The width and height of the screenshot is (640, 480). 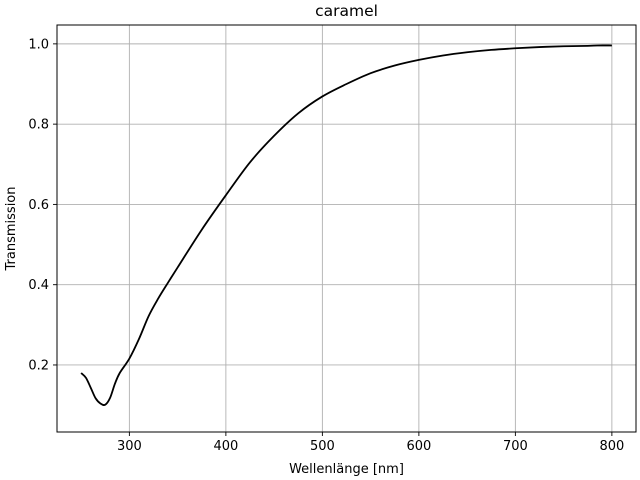 What do you see at coordinates (515, 446) in the screenshot?
I see `x-tick-label: 700` at bounding box center [515, 446].